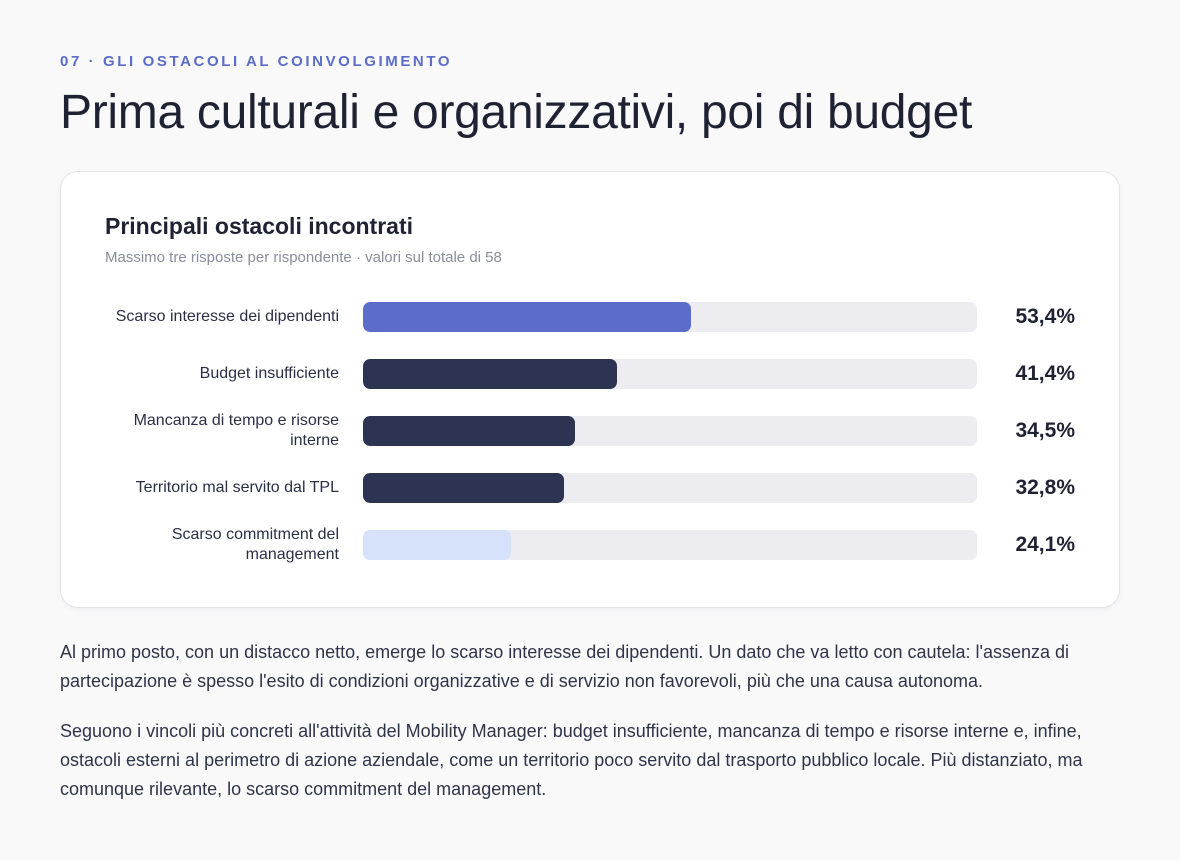 The height and width of the screenshot is (860, 1180). What do you see at coordinates (1045, 373) in the screenshot?
I see `bar-value-label: 41,4%` at bounding box center [1045, 373].